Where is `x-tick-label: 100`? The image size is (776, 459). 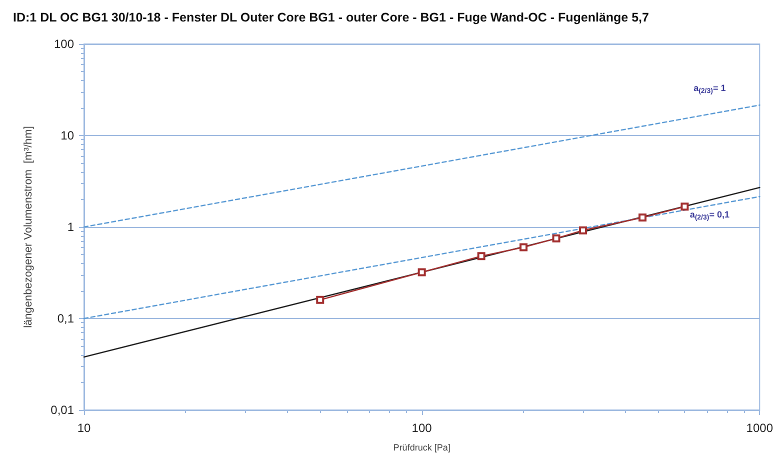
x-tick-label: 100 is located at coordinates (422, 428).